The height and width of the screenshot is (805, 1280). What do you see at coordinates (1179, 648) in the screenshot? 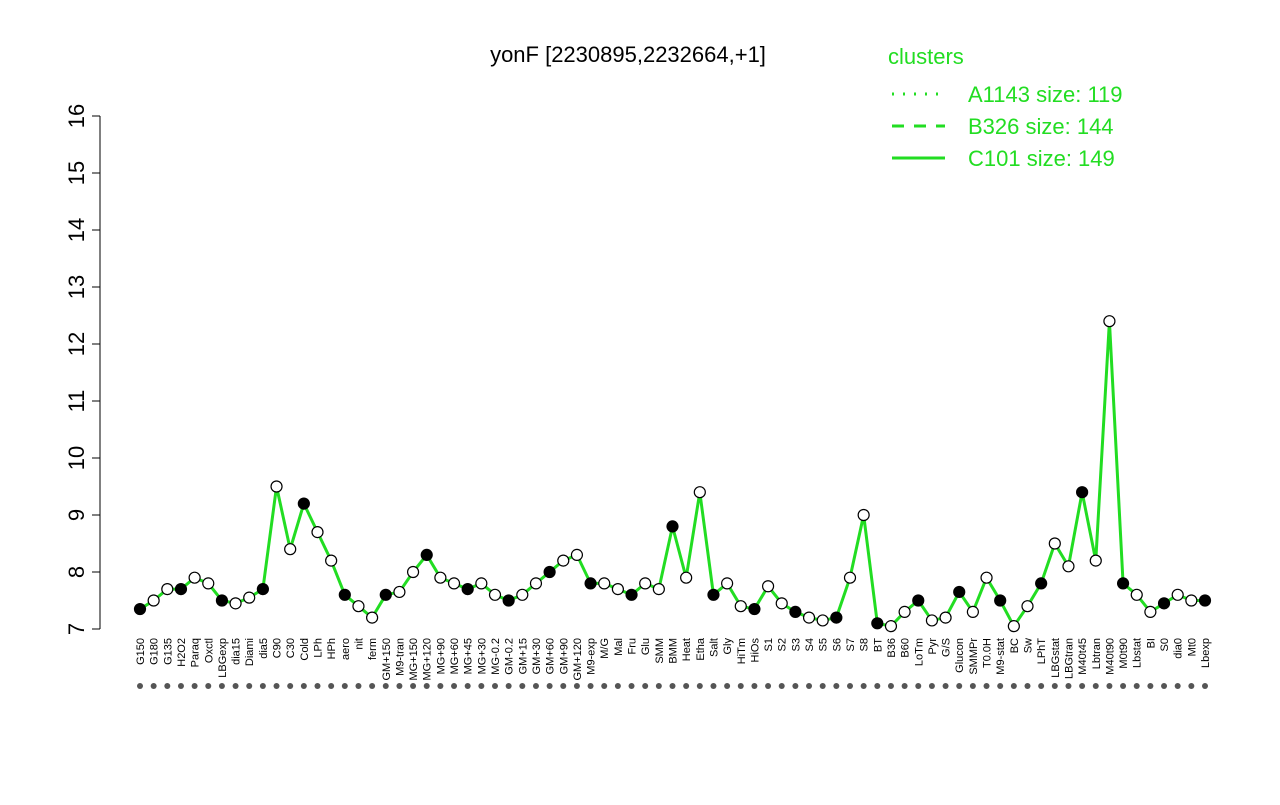
I see `x-tick-label: dia0` at bounding box center [1179, 648].